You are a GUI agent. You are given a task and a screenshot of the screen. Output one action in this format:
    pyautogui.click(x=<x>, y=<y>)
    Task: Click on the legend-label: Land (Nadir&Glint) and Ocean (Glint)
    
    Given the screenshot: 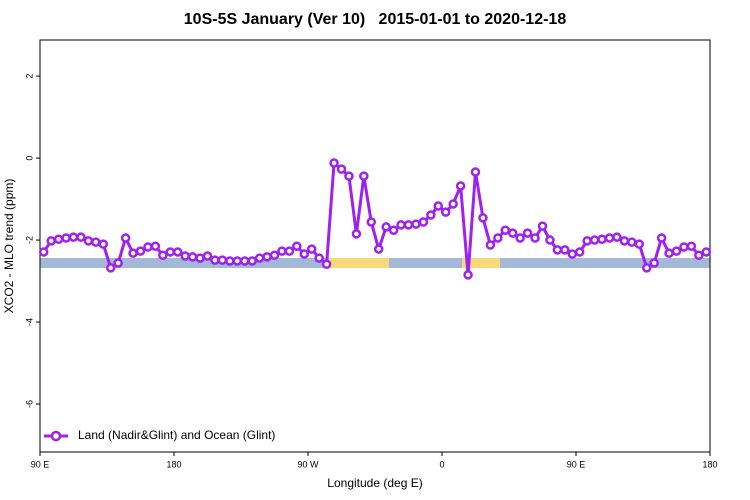 What is the action you would take?
    pyautogui.click(x=176, y=435)
    